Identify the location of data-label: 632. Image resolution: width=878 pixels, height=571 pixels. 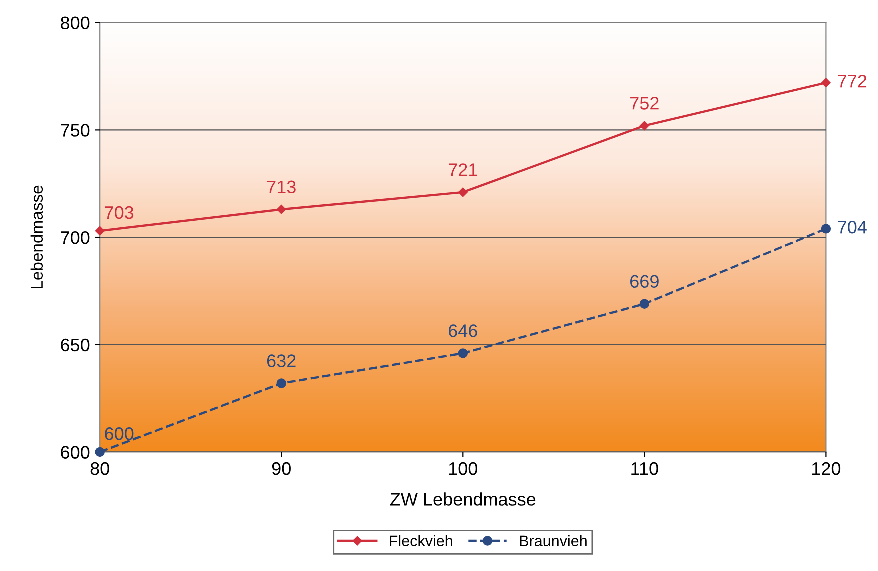
(281, 361).